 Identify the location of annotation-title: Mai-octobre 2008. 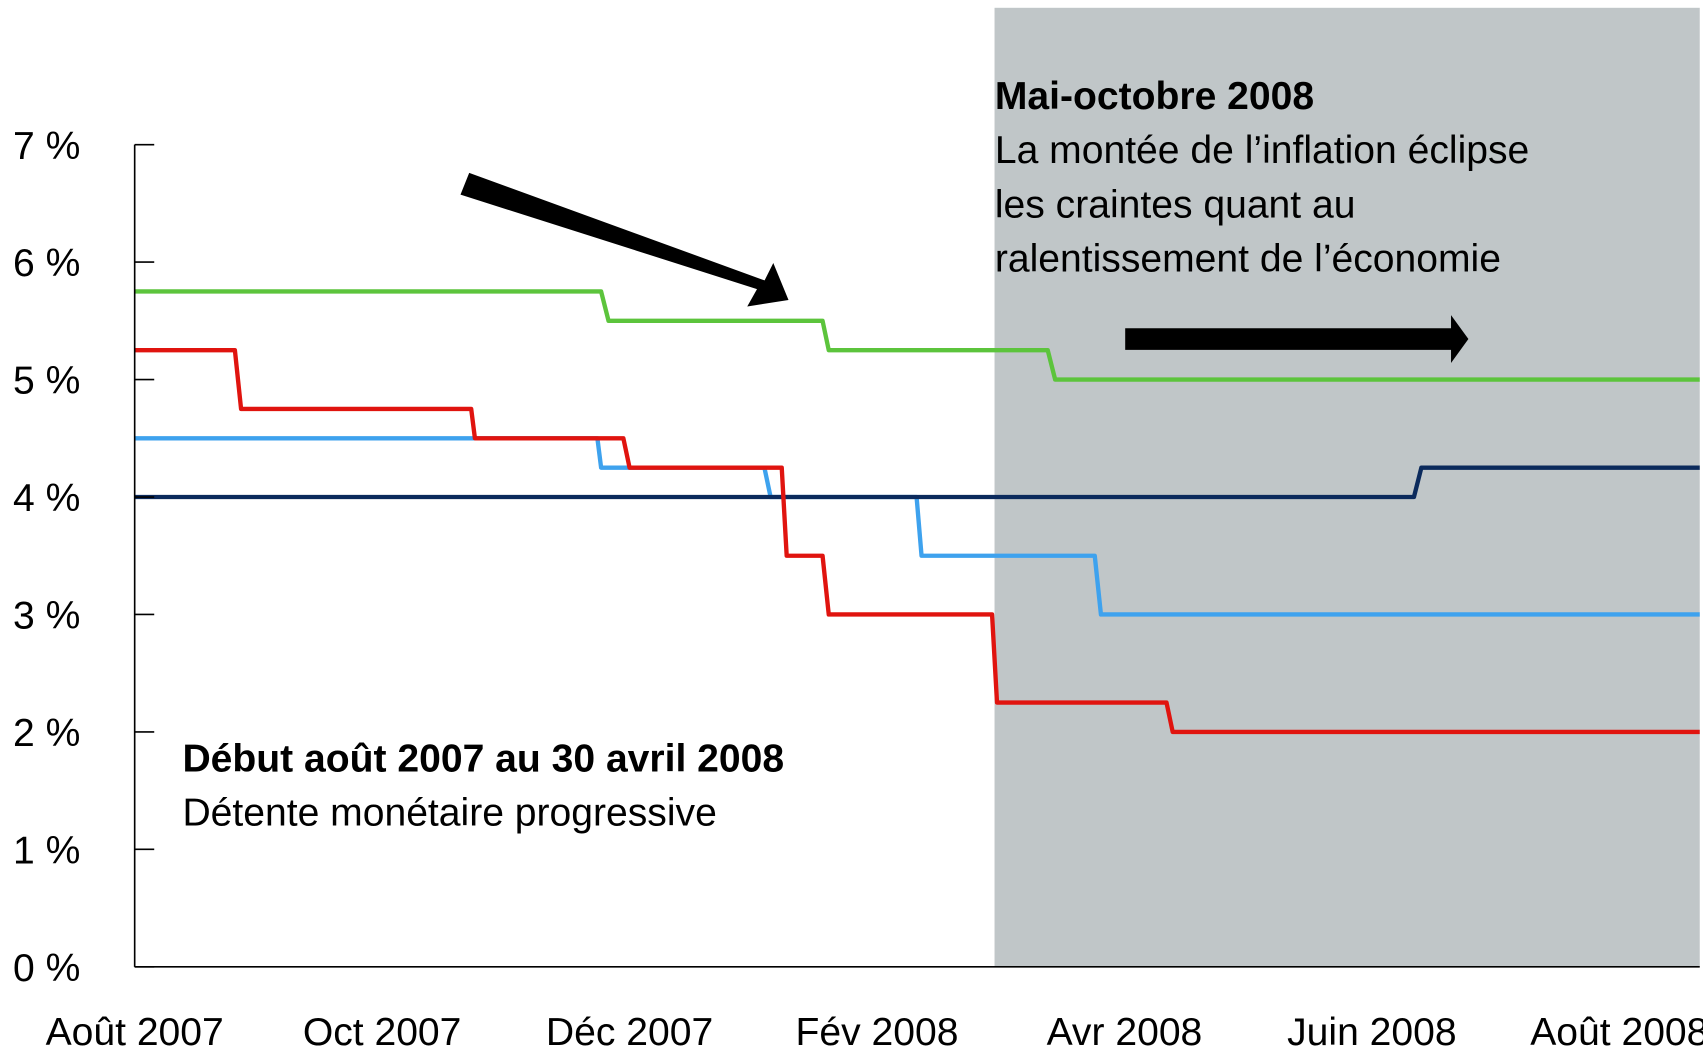
(1154, 96).